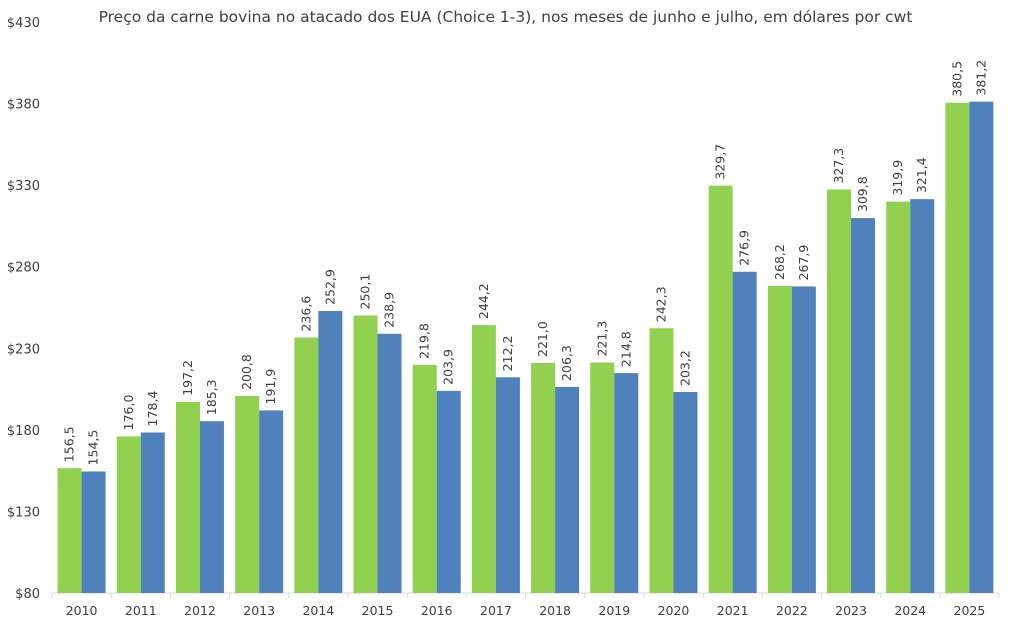  Describe the element at coordinates (921, 175) in the screenshot. I see `data-label: 321,4` at that location.